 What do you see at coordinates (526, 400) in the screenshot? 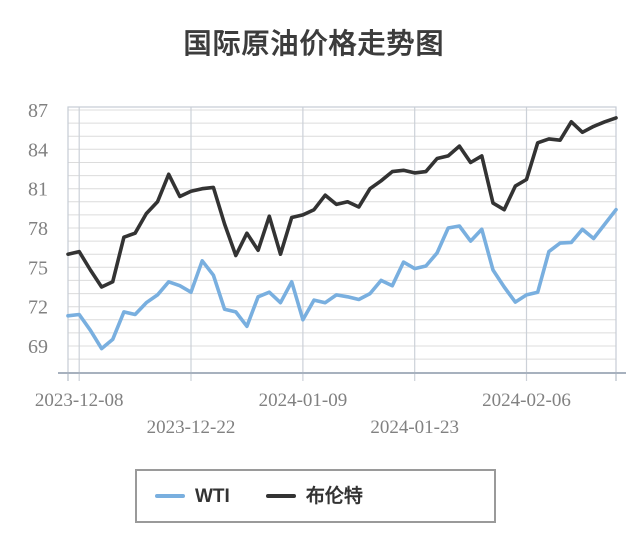
I see `x-tick-label: 2024-02-06` at bounding box center [526, 400].